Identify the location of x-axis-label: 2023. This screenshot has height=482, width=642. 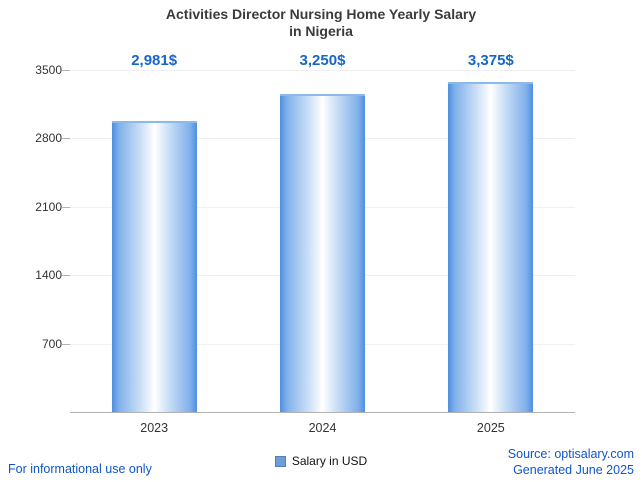
(154, 428).